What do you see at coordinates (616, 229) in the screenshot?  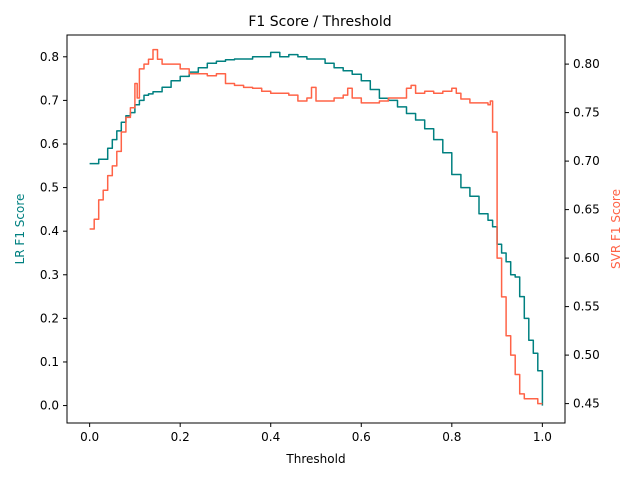 I see `right-y-axis-label: SVR F1 Score` at bounding box center [616, 229].